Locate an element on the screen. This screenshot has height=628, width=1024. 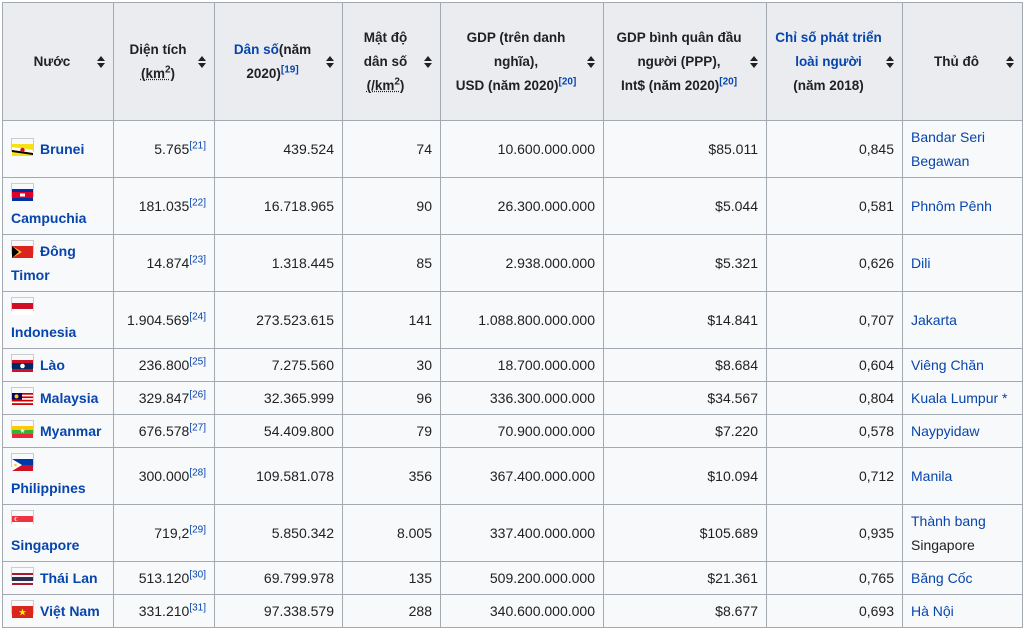
capital-link: Bandar Seri Begawan is located at coordinates (948, 149).